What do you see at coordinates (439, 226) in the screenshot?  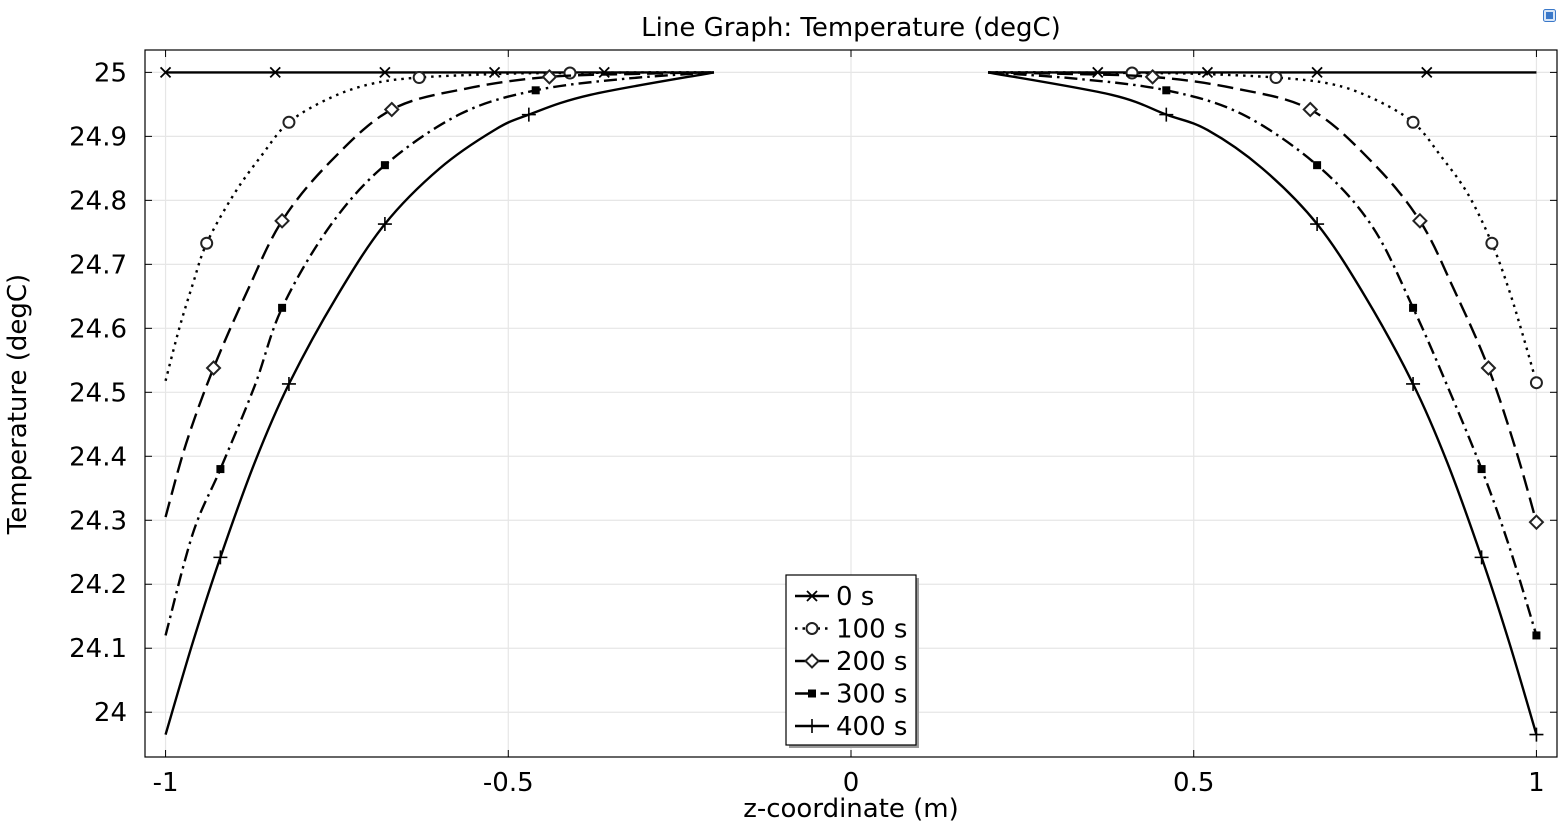 I see `series-line-left` at bounding box center [439, 226].